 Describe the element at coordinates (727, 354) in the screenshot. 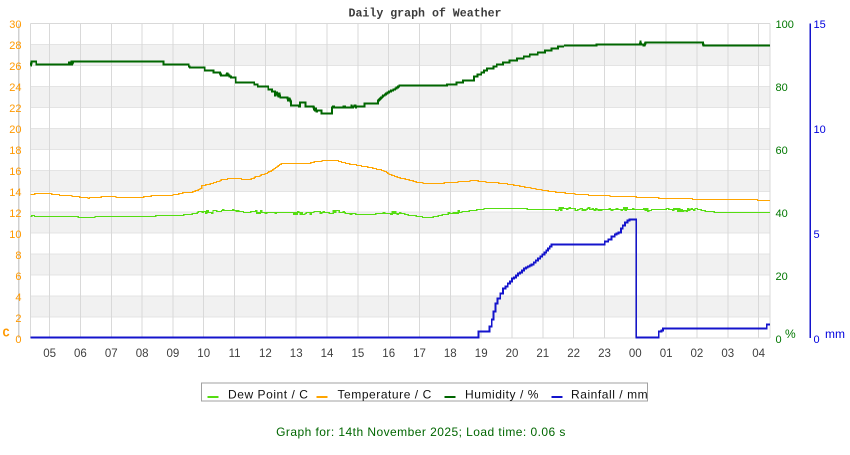

I see `svg-text: 03` at that location.